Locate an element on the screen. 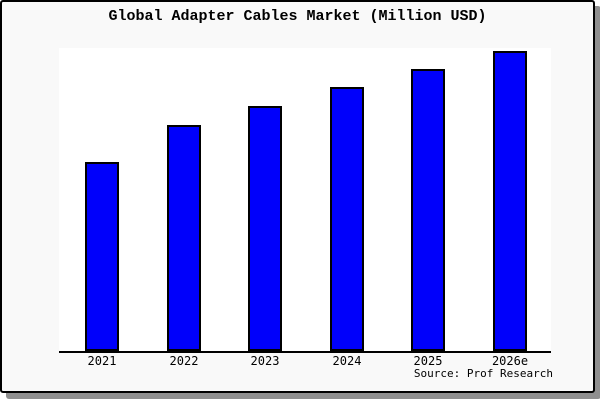 Image resolution: width=600 pixels, height=400 pixels. x-tick-label-2024: 2024 is located at coordinates (347, 361).